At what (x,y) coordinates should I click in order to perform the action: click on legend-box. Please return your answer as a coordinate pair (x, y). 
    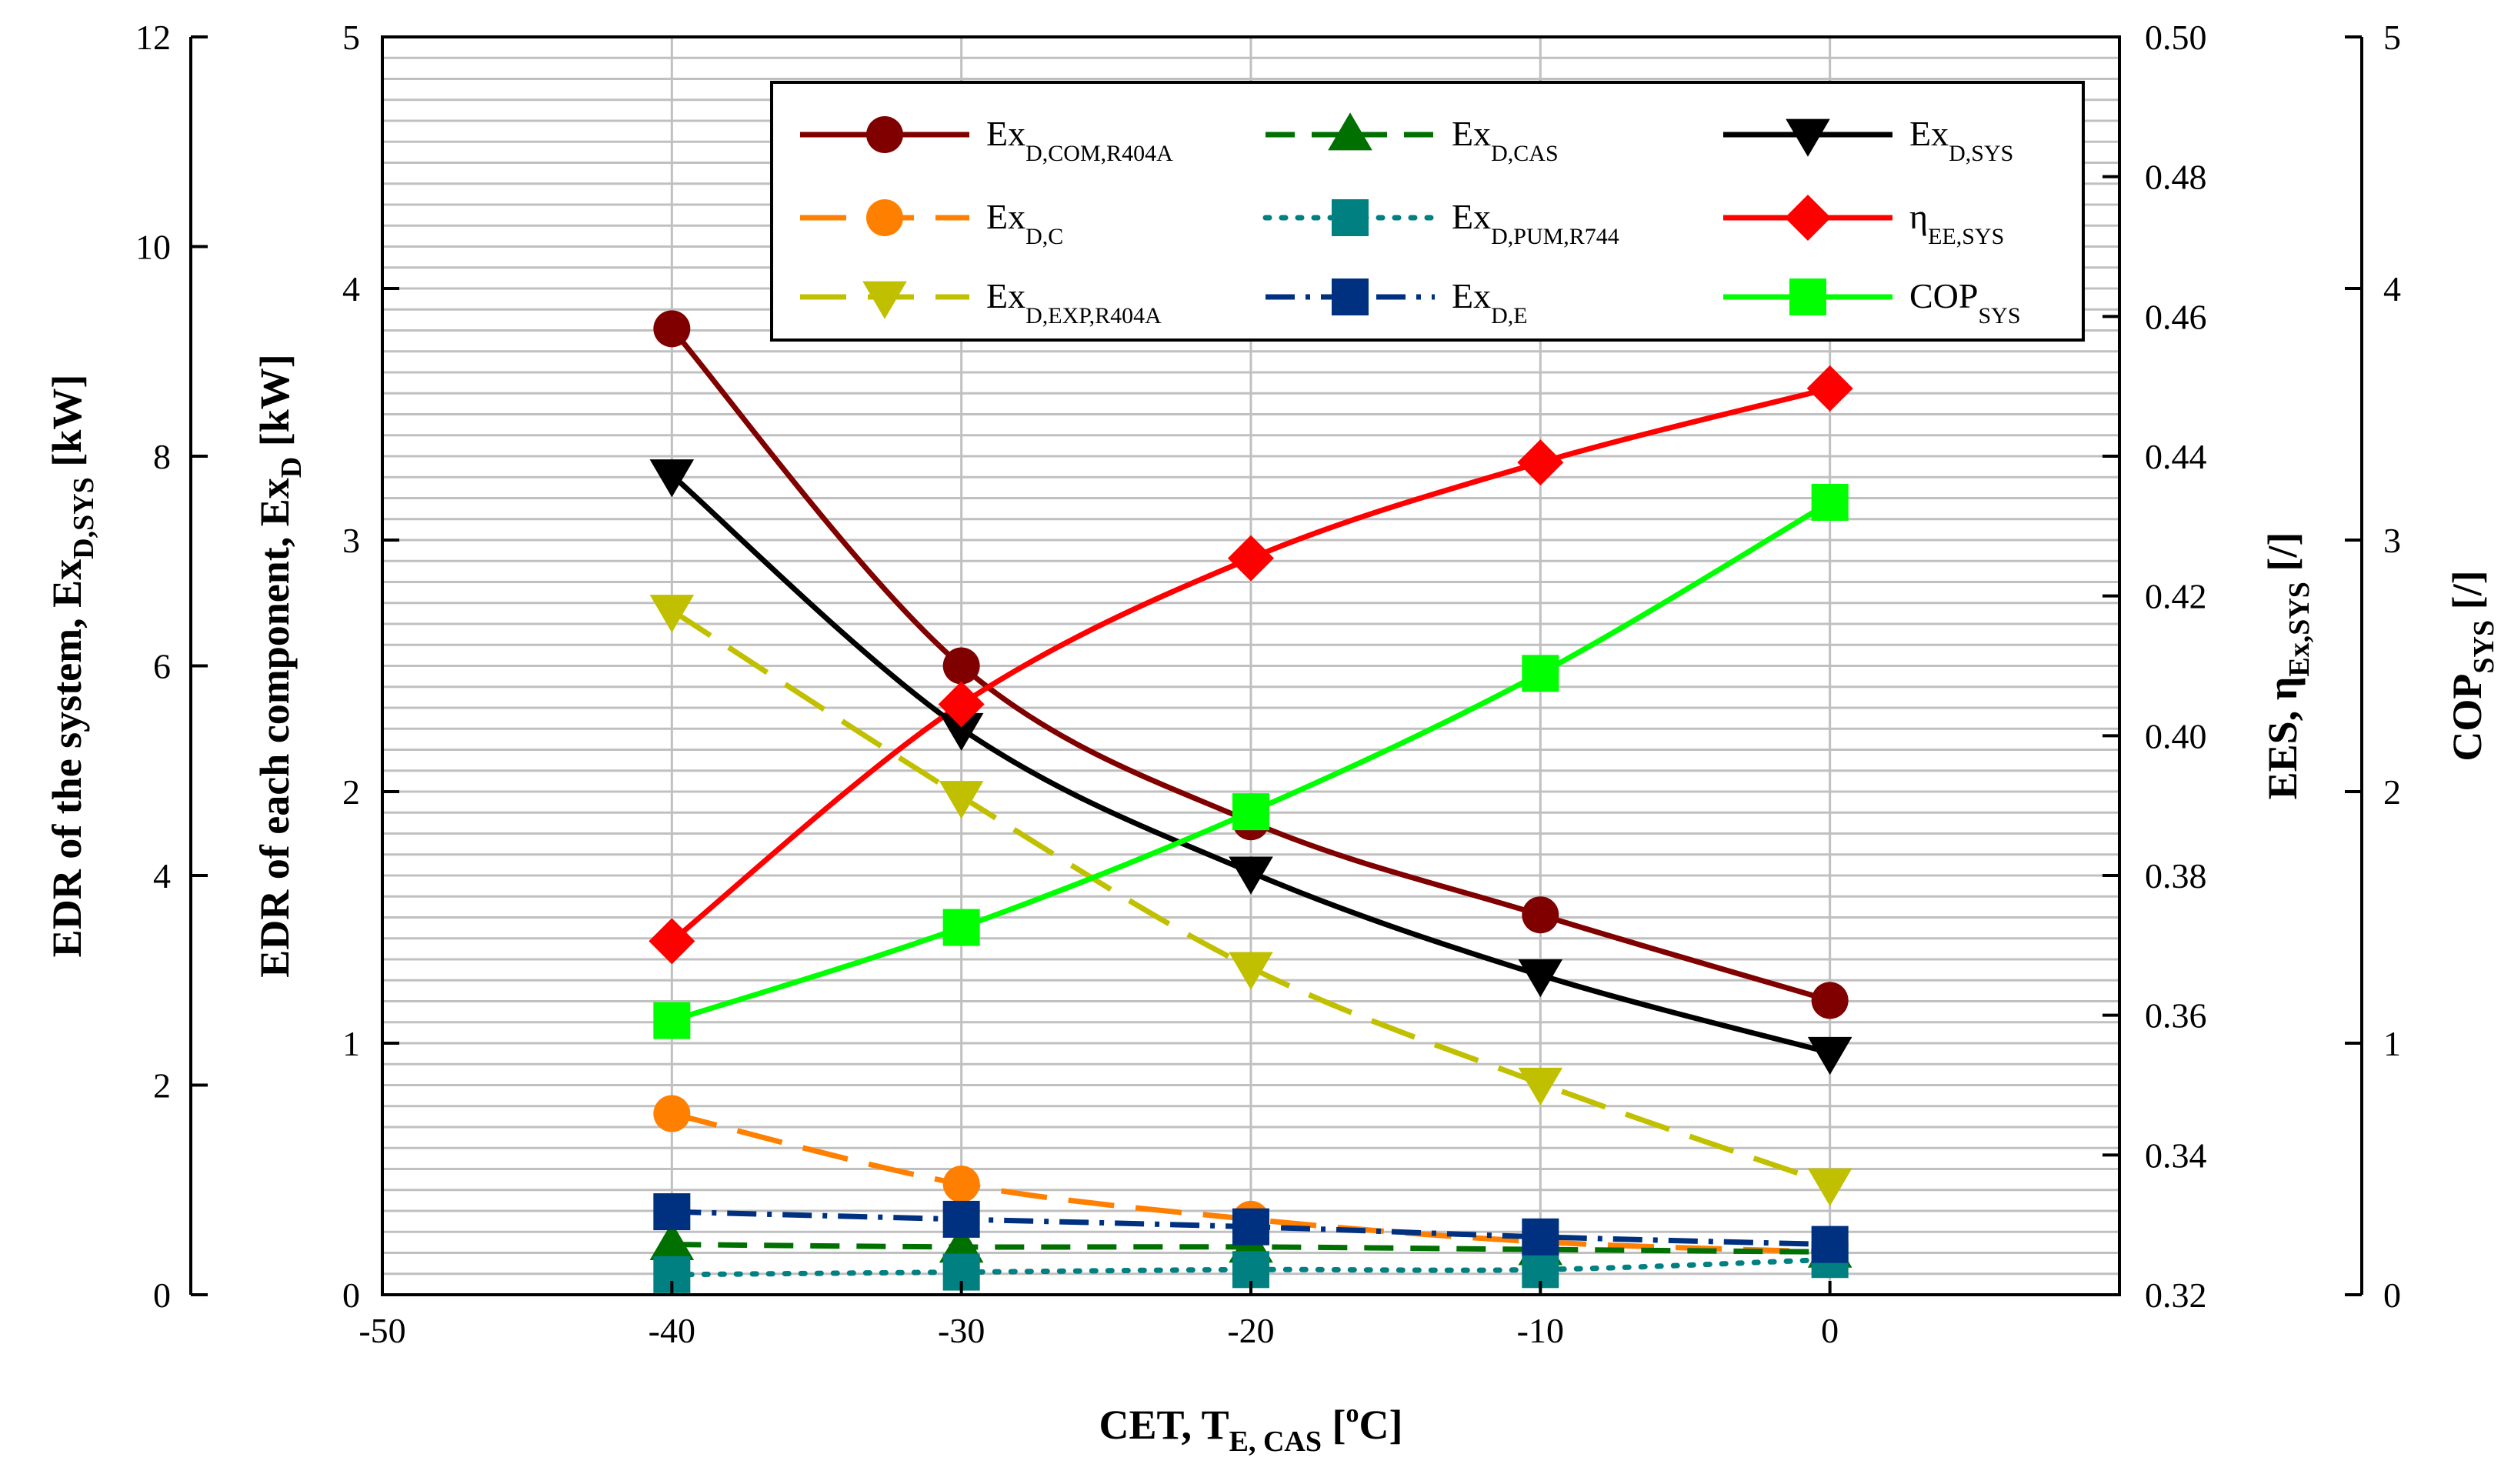
    Looking at the image, I should click on (1427, 212).